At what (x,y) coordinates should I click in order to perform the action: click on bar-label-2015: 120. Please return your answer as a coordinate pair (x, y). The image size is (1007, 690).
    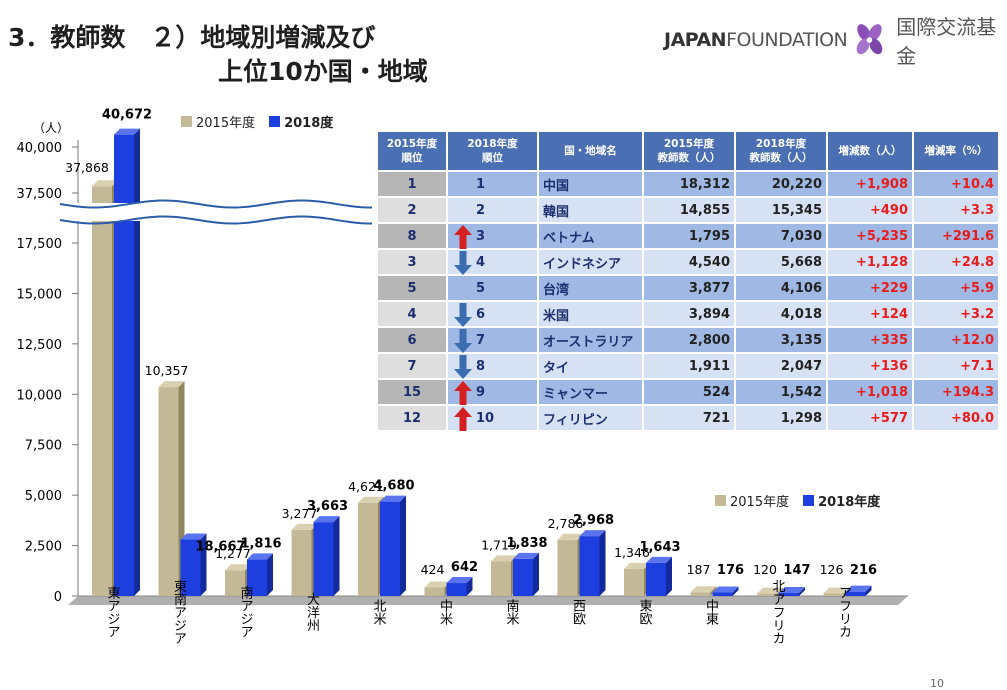
    Looking at the image, I should click on (765, 569).